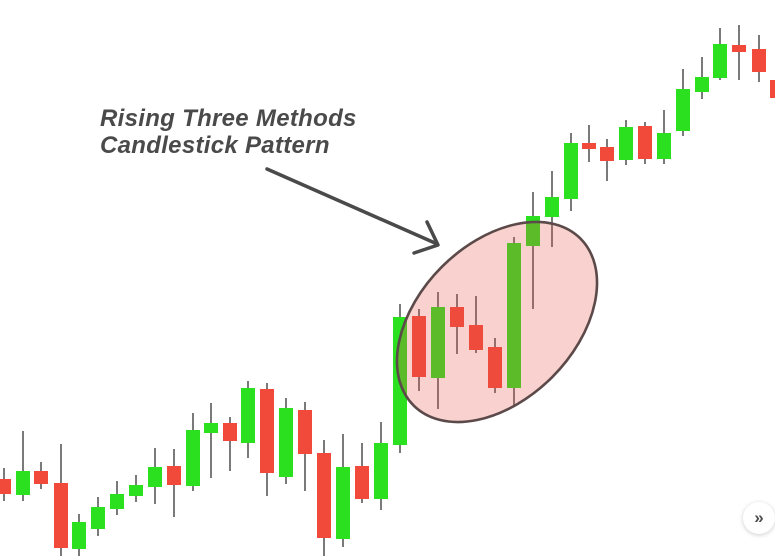  I want to click on pattern-highlight-ellipse, so click(497, 322).